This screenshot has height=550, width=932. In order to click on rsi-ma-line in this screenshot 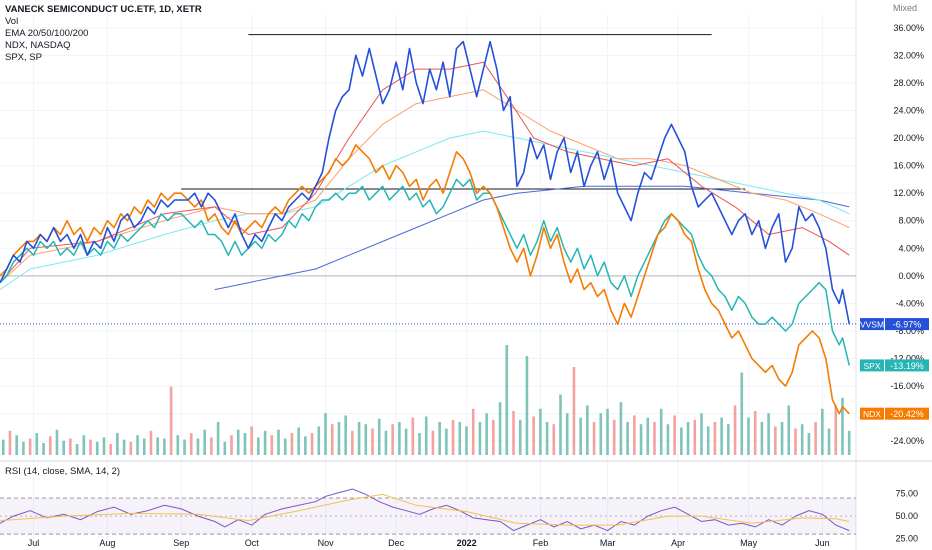, I will do `click(425, 509)`.